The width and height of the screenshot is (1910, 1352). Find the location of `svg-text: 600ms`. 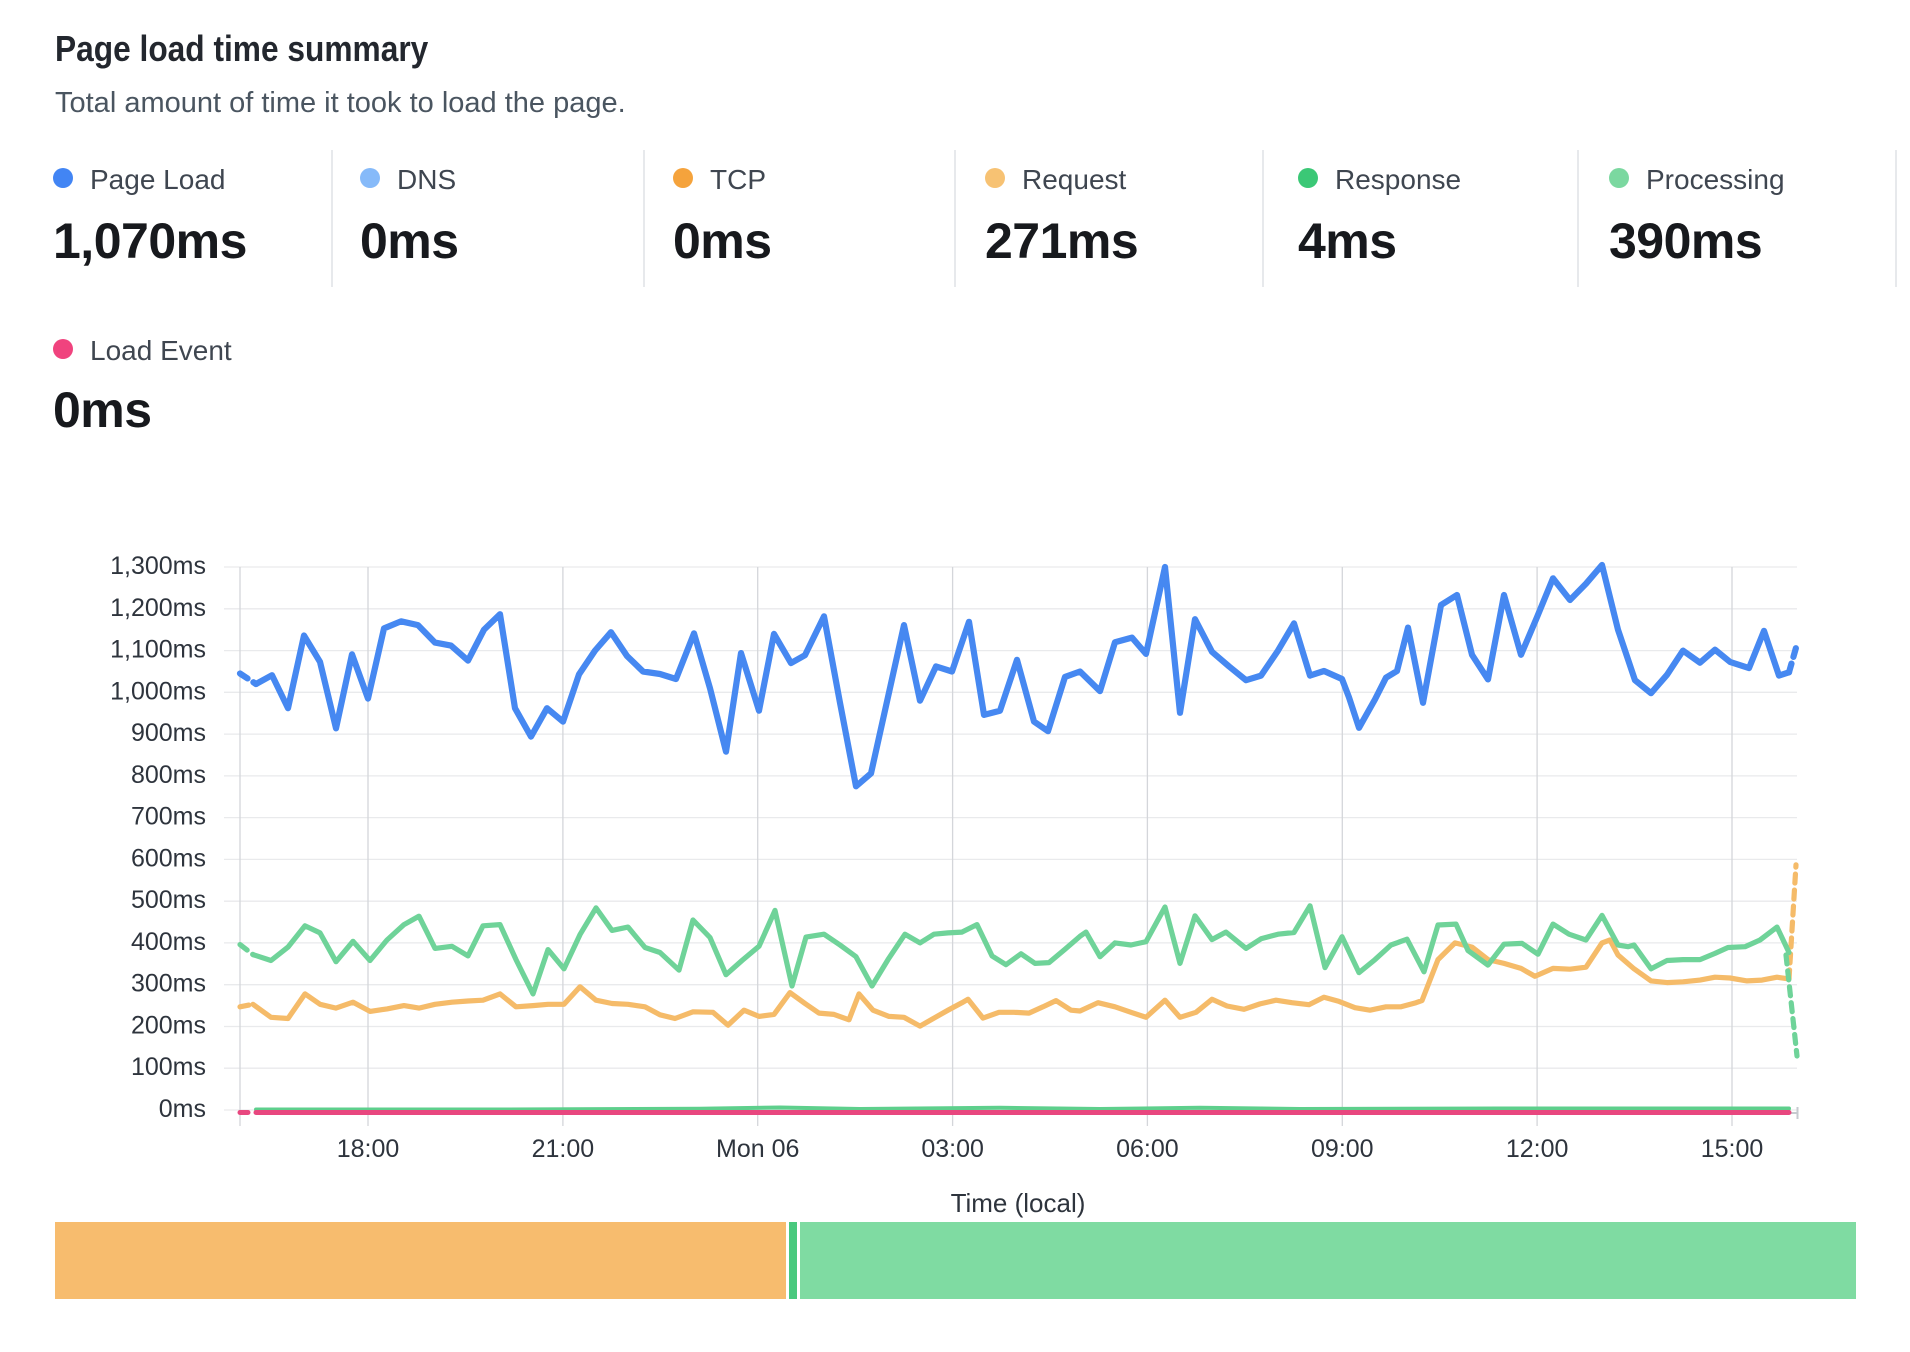

svg-text: 600ms is located at coordinates (168, 858).